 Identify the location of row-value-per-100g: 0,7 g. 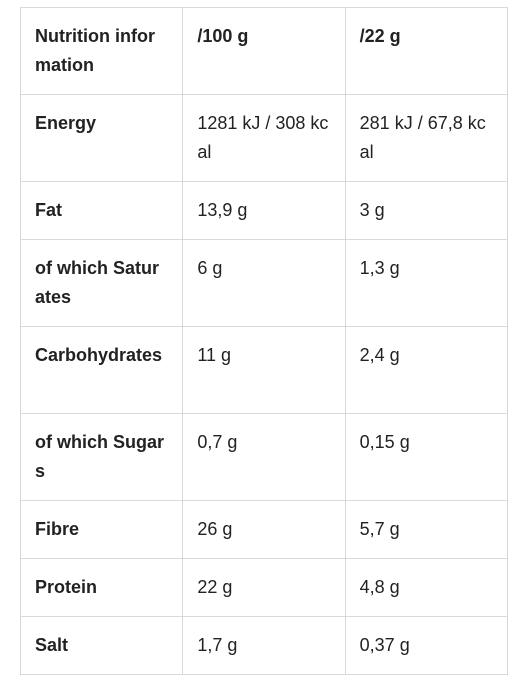
(264, 457).